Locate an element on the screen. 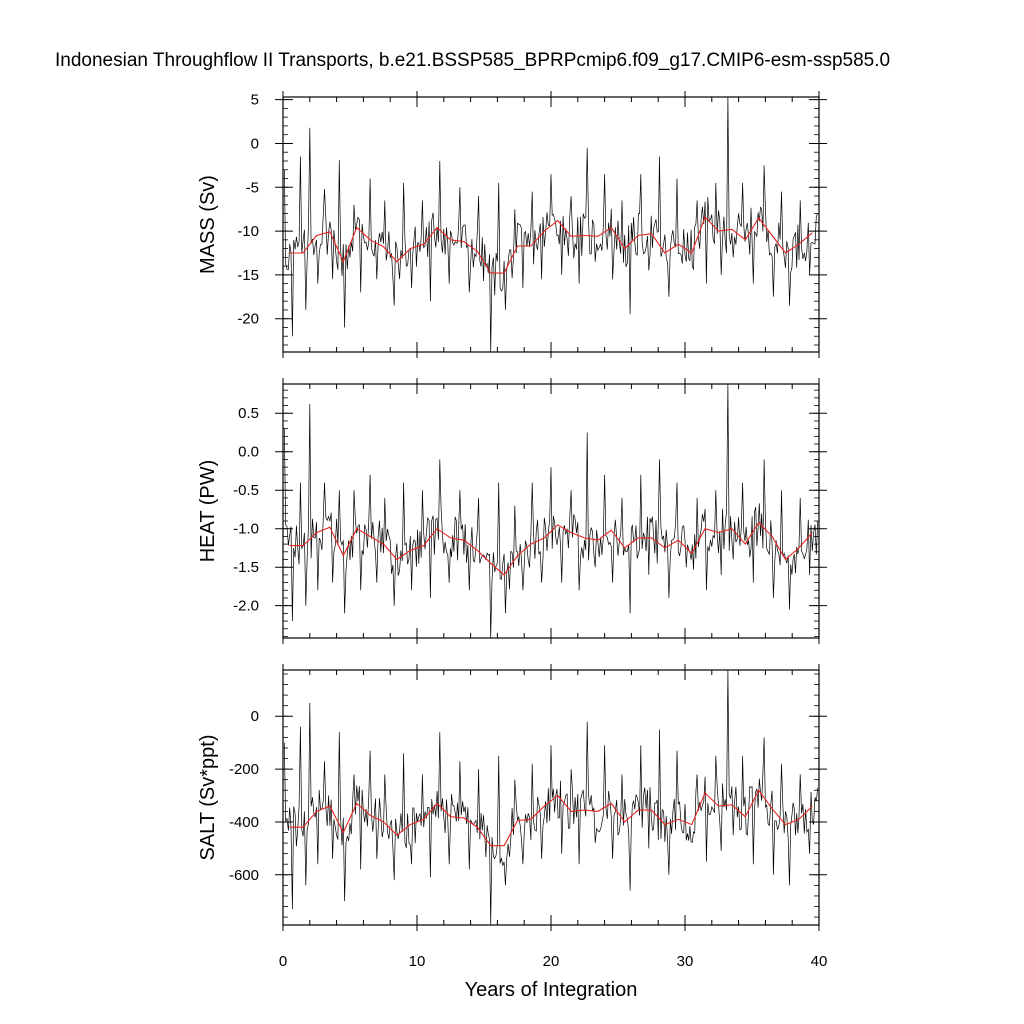 The width and height of the screenshot is (1024, 1024). x-tick-label: 30 is located at coordinates (685, 961).